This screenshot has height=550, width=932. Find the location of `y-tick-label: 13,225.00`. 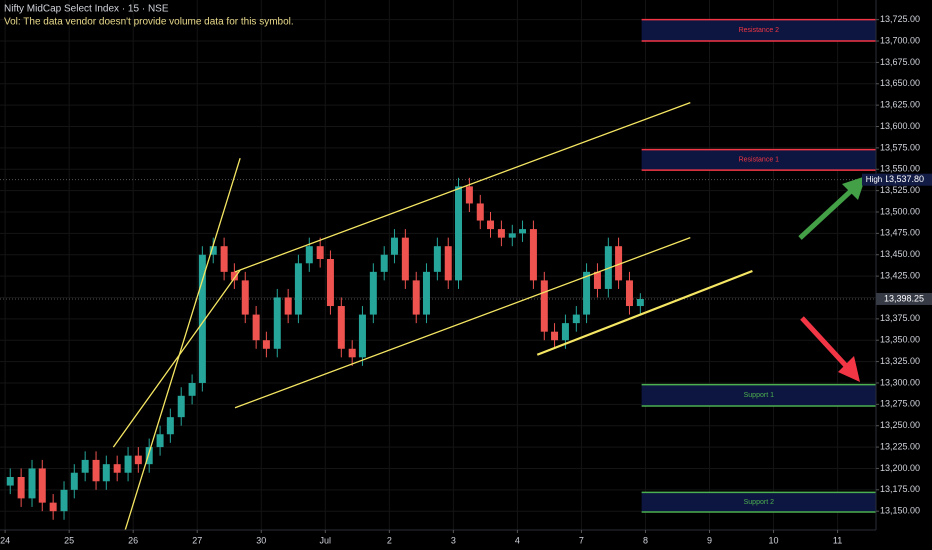

y-tick-label: 13,225.00 is located at coordinates (900, 446).